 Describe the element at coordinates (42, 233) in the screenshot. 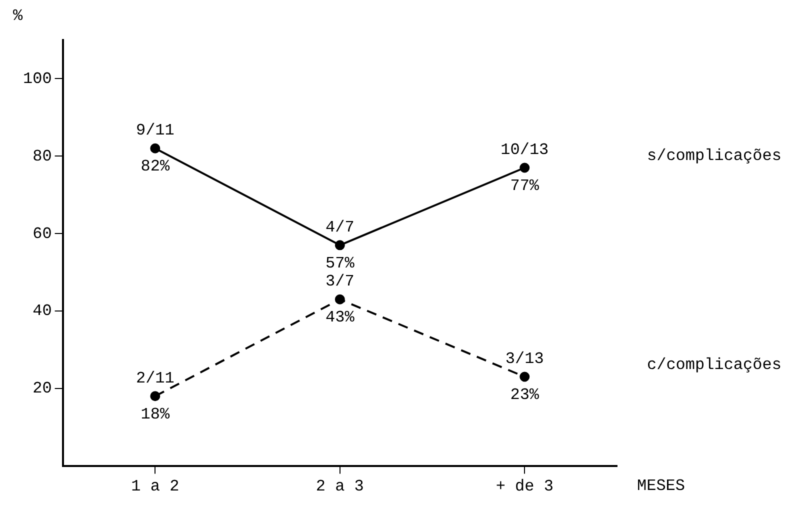

I see `y-tick-label: 60` at that location.